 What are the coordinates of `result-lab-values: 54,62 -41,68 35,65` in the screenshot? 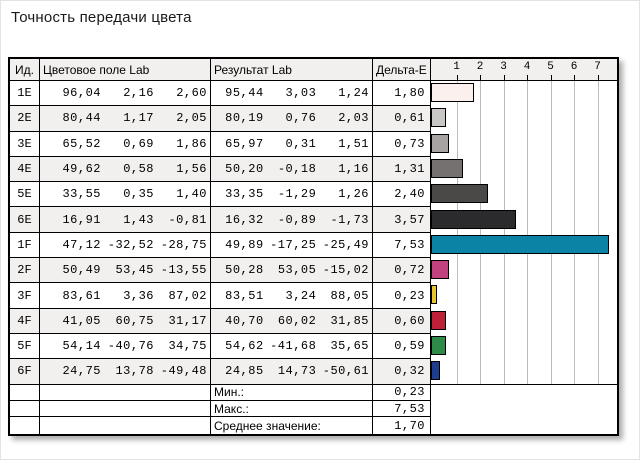 It's located at (292, 346).